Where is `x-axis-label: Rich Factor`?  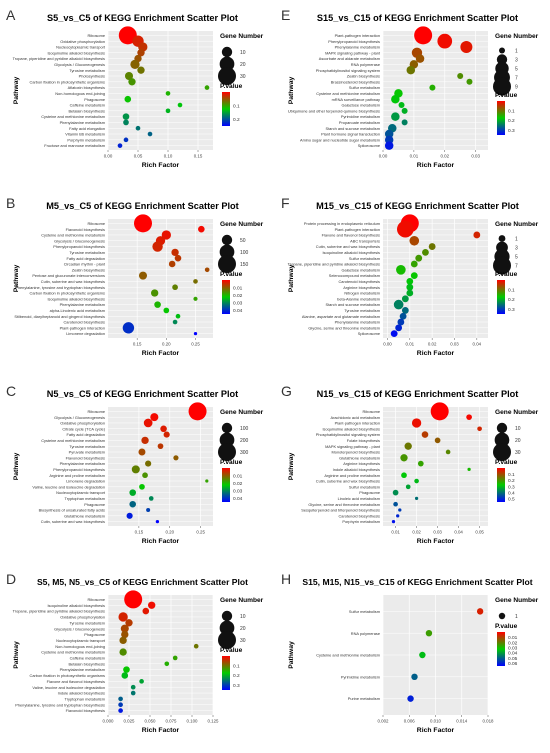
x-axis-label: Rich Factor is located at coordinates (161, 165).